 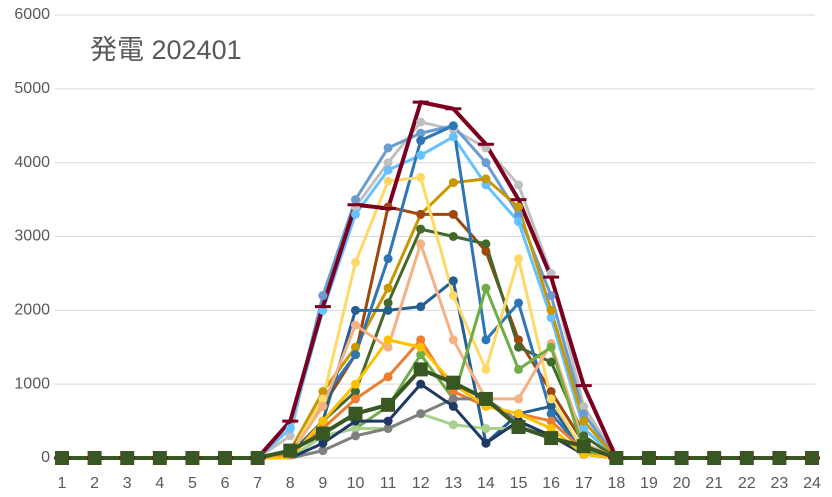 What do you see at coordinates (453, 483) in the screenshot?
I see `x-tick-label: 13` at bounding box center [453, 483].